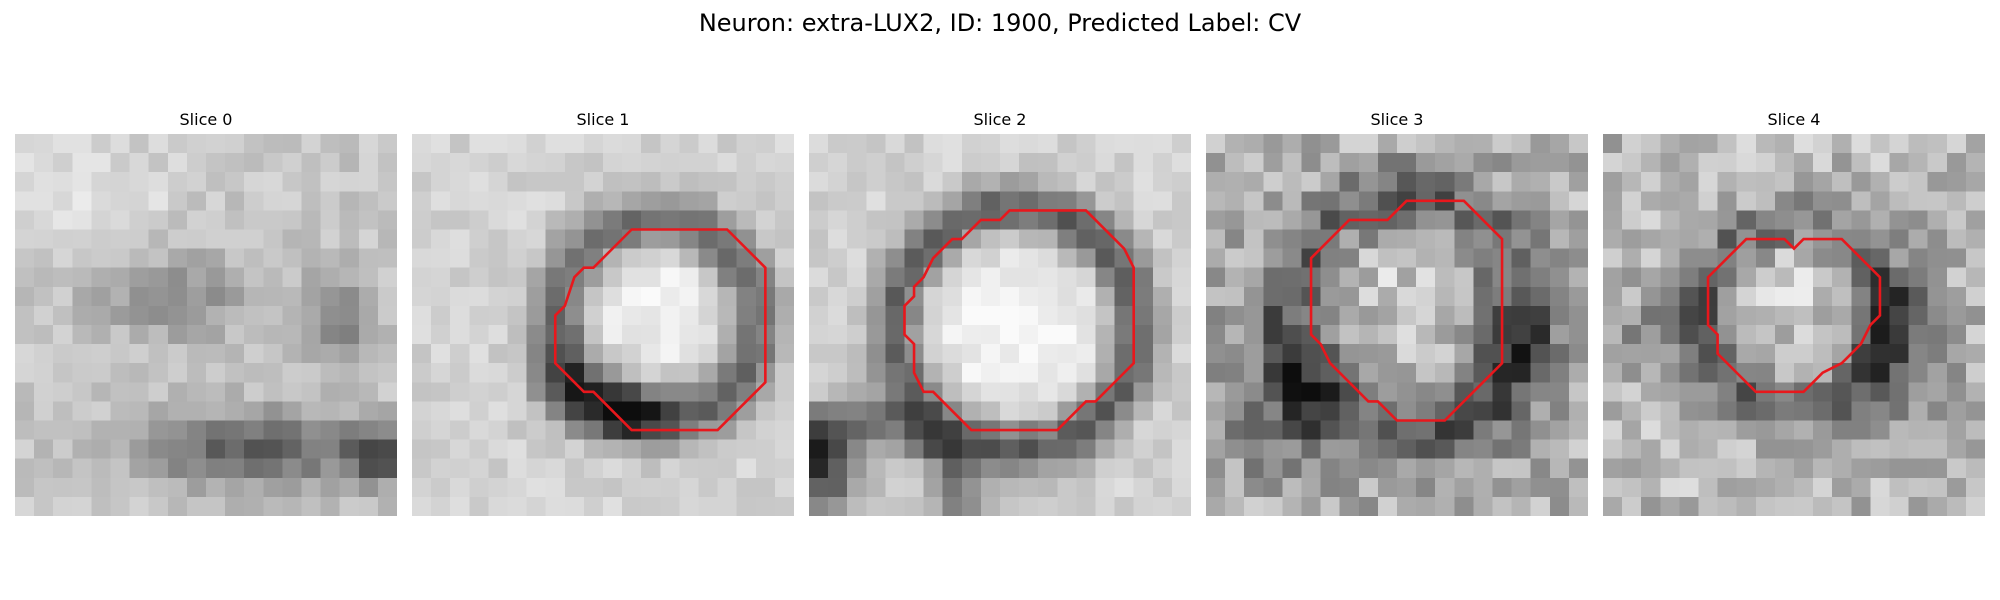 Image resolution: width=2000 pixels, height=600 pixels. I want to click on slice-panel-4: Slice 4, so click(1794, 312).